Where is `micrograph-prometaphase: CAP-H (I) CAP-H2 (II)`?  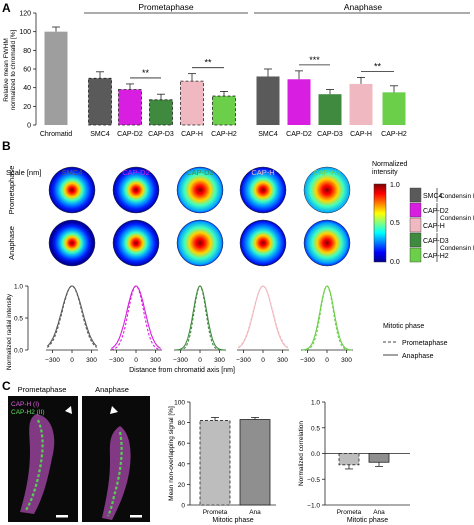
micrograph-prometaphase: CAP-H (I) CAP-H2 (II) is located at coordinates (43, 459).